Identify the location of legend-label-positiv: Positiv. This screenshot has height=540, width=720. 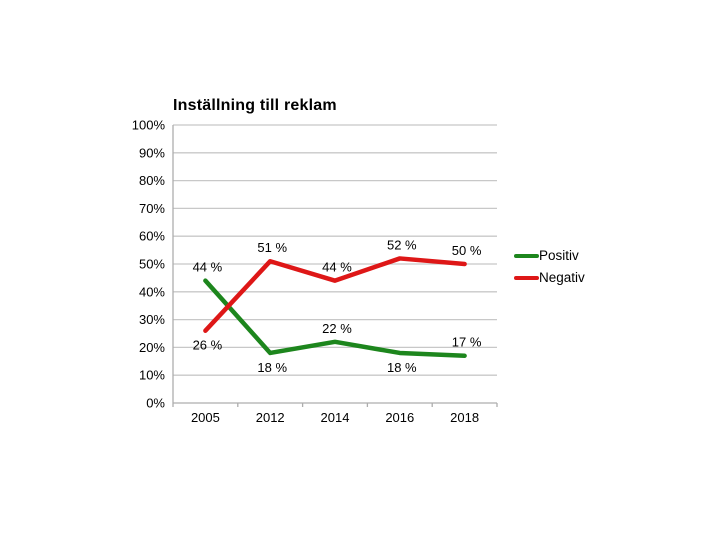
(559, 255).